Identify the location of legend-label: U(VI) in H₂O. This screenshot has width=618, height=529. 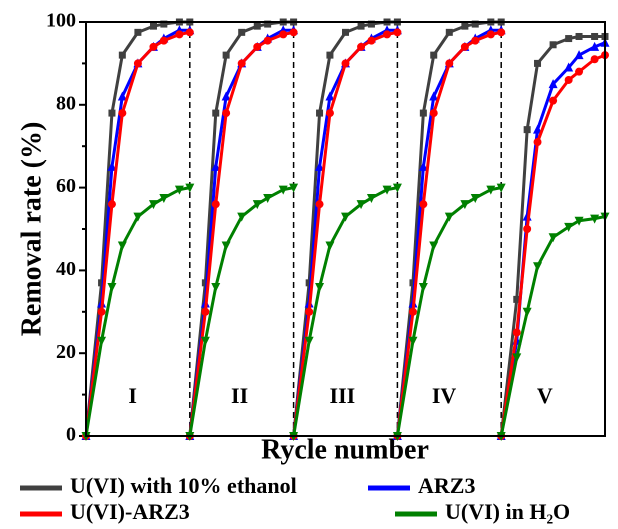
(507, 511).